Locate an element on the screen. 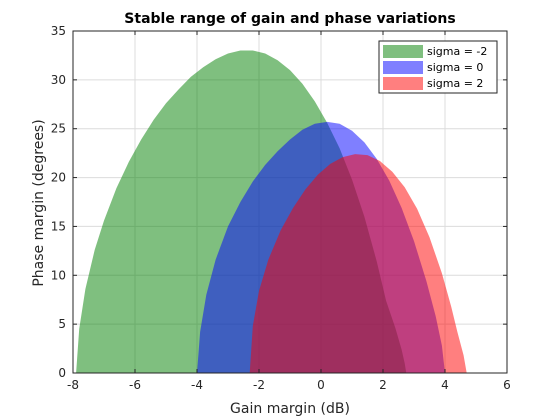 This screenshot has width=560, height=420. x-tick-label: -8 is located at coordinates (73, 385).